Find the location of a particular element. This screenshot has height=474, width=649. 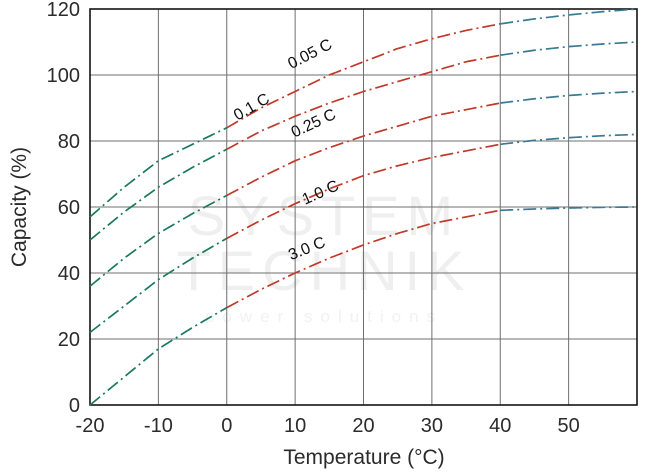

curve-0-25-c-mid is located at coordinates (363, 149).